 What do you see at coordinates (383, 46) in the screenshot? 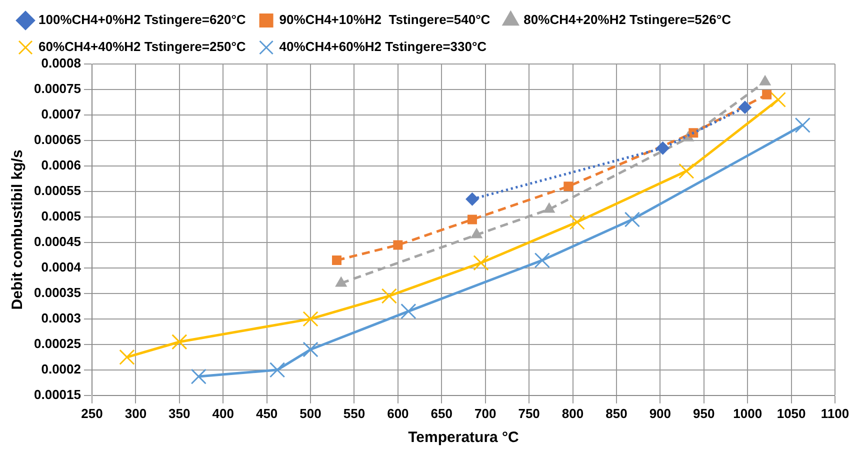
I see `legend-label: 40%CH4+60%H2 Tstingere=330°C` at bounding box center [383, 46].